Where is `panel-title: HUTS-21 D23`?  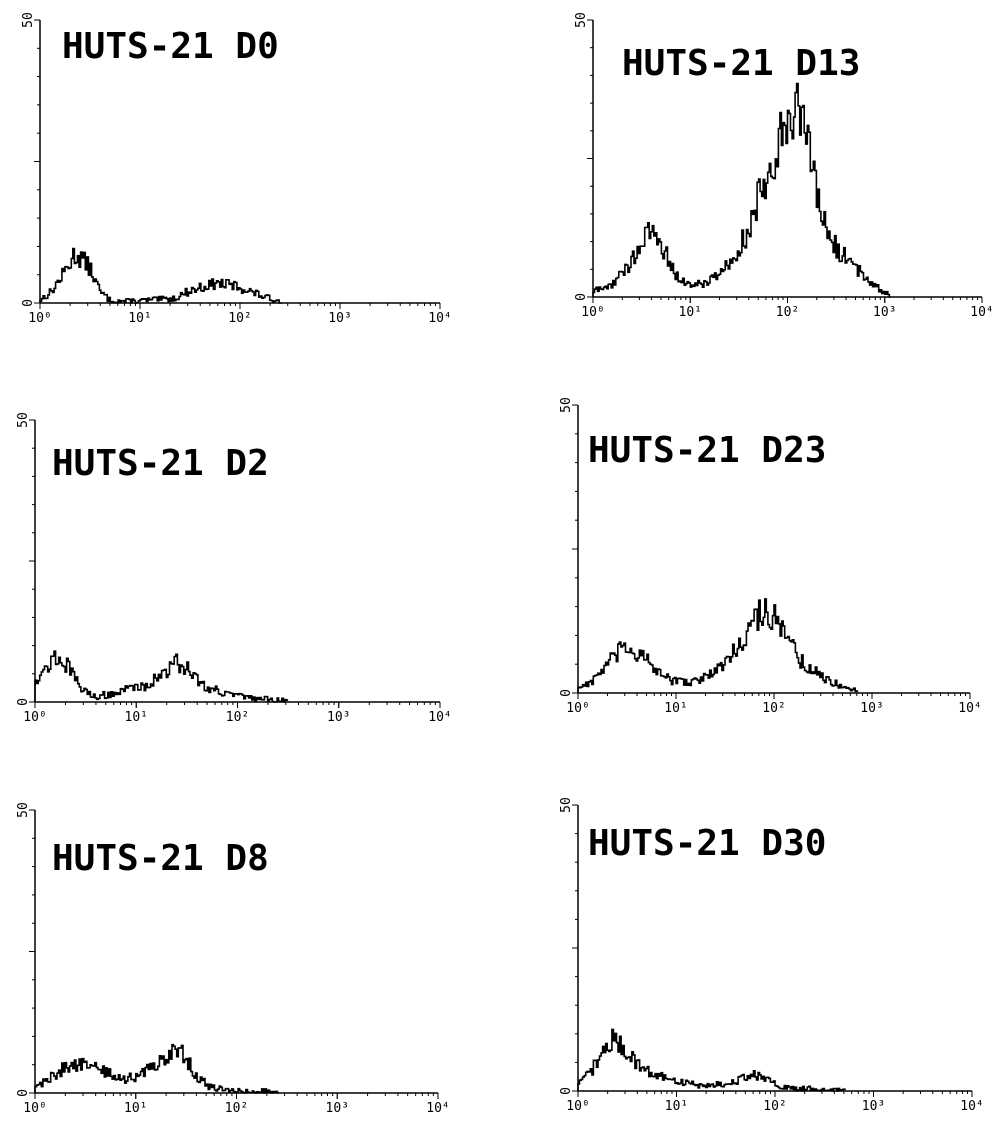
panel-title: HUTS-21 D23 is located at coordinates (707, 450).